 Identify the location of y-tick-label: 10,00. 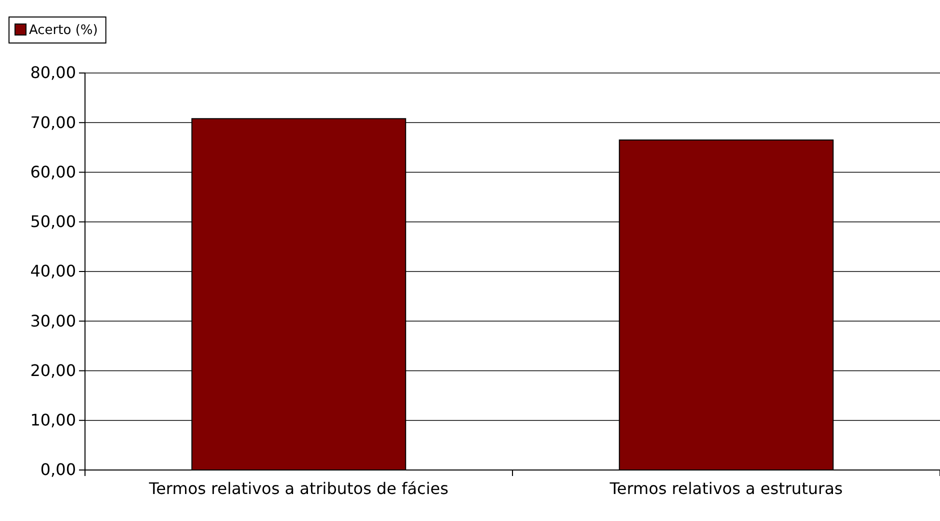
(53, 420).